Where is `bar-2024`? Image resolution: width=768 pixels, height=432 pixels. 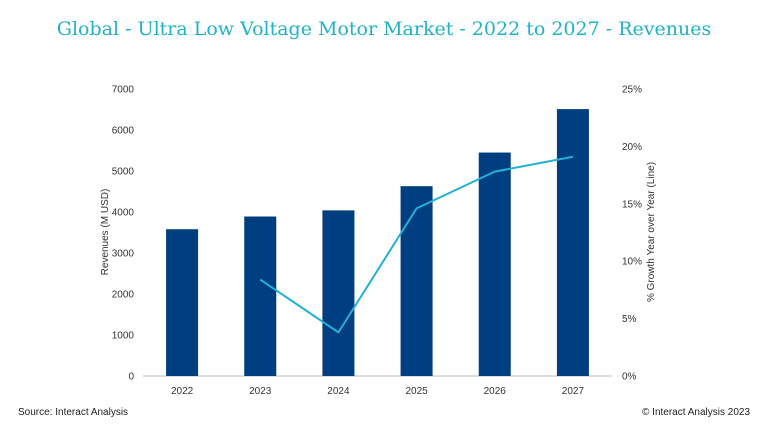
bar-2024 is located at coordinates (338, 293).